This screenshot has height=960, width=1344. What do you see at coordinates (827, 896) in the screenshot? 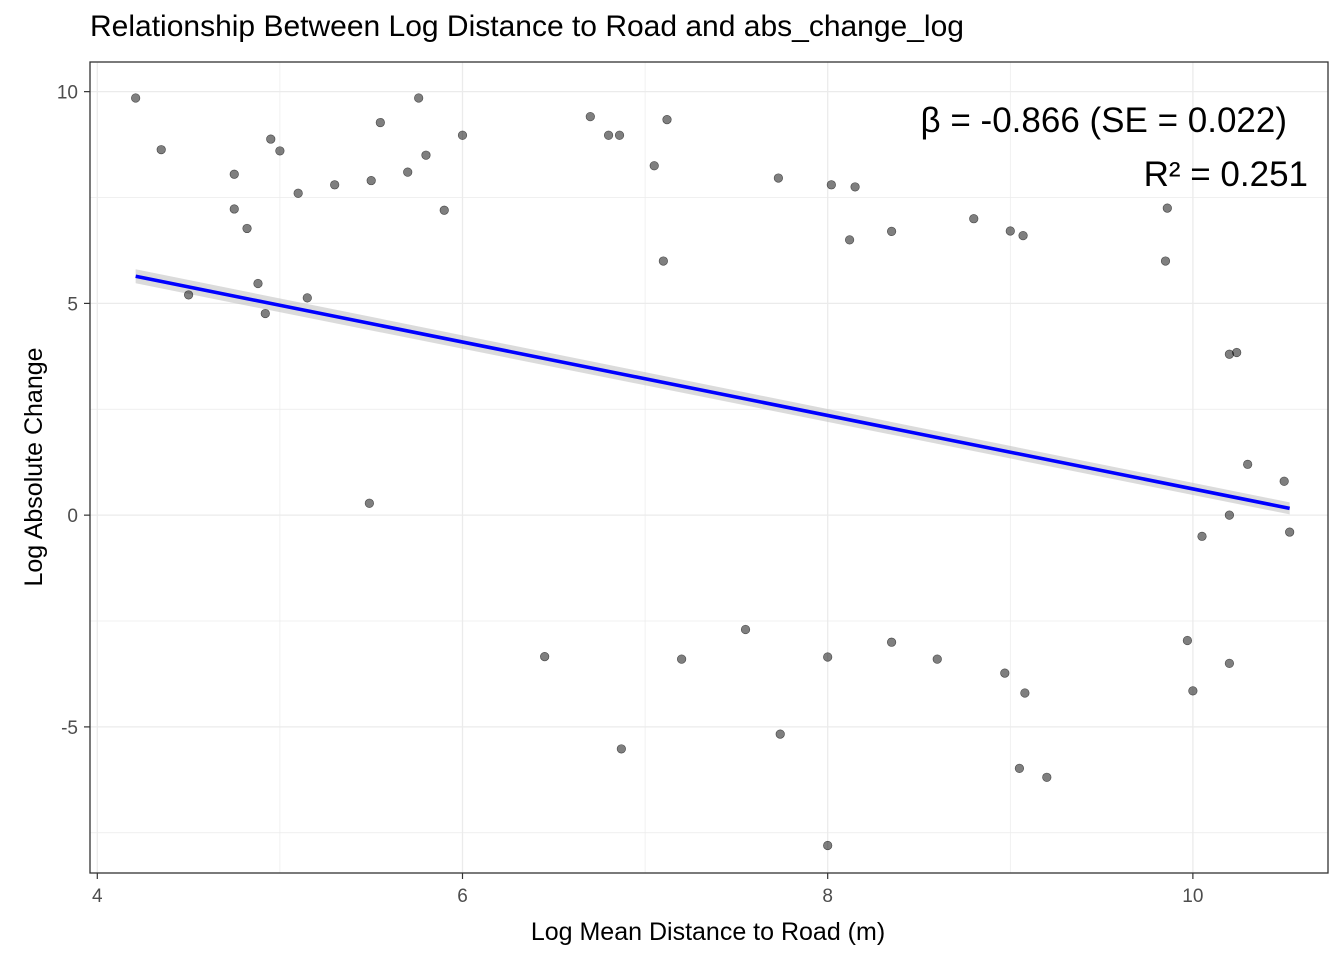
I see `x-tick-label: 8` at bounding box center [827, 896].